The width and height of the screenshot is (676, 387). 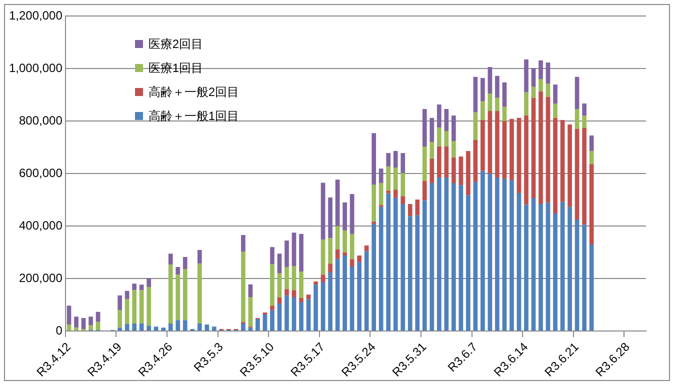 What do you see at coordinates (35, 15) in the screenshot?
I see `y-tick-label: 1,200,000` at bounding box center [35, 15].